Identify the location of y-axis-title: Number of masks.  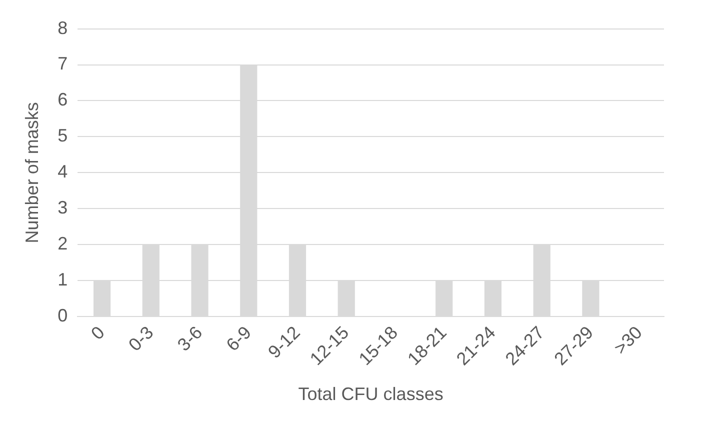
(32, 173).